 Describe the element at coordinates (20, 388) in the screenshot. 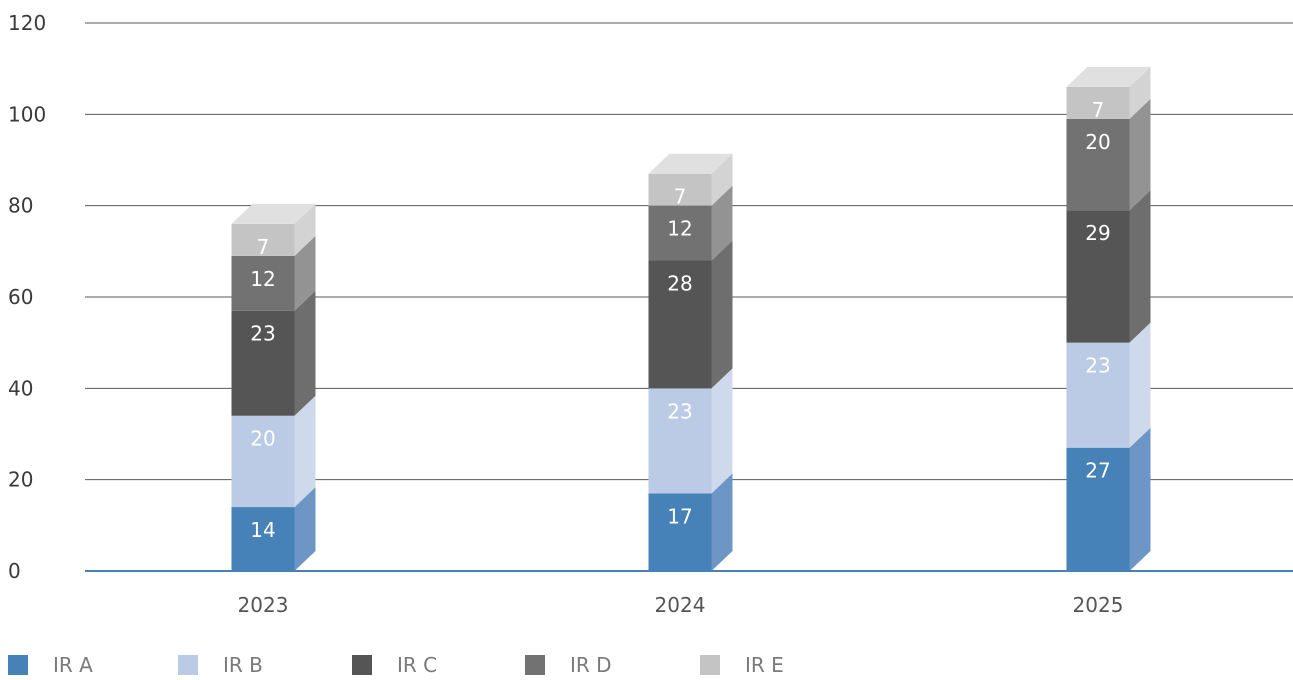

I see `y-tick-label: 40` at that location.